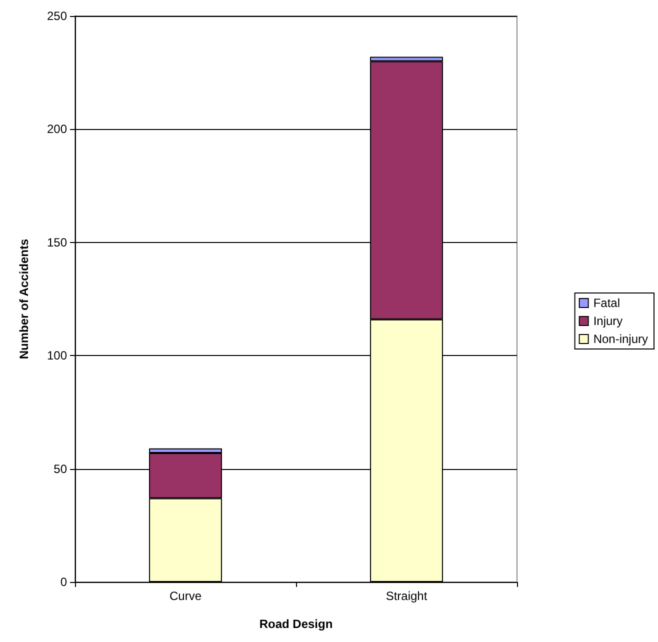  I want to click on x-tick-label: Curve, so click(185, 596).